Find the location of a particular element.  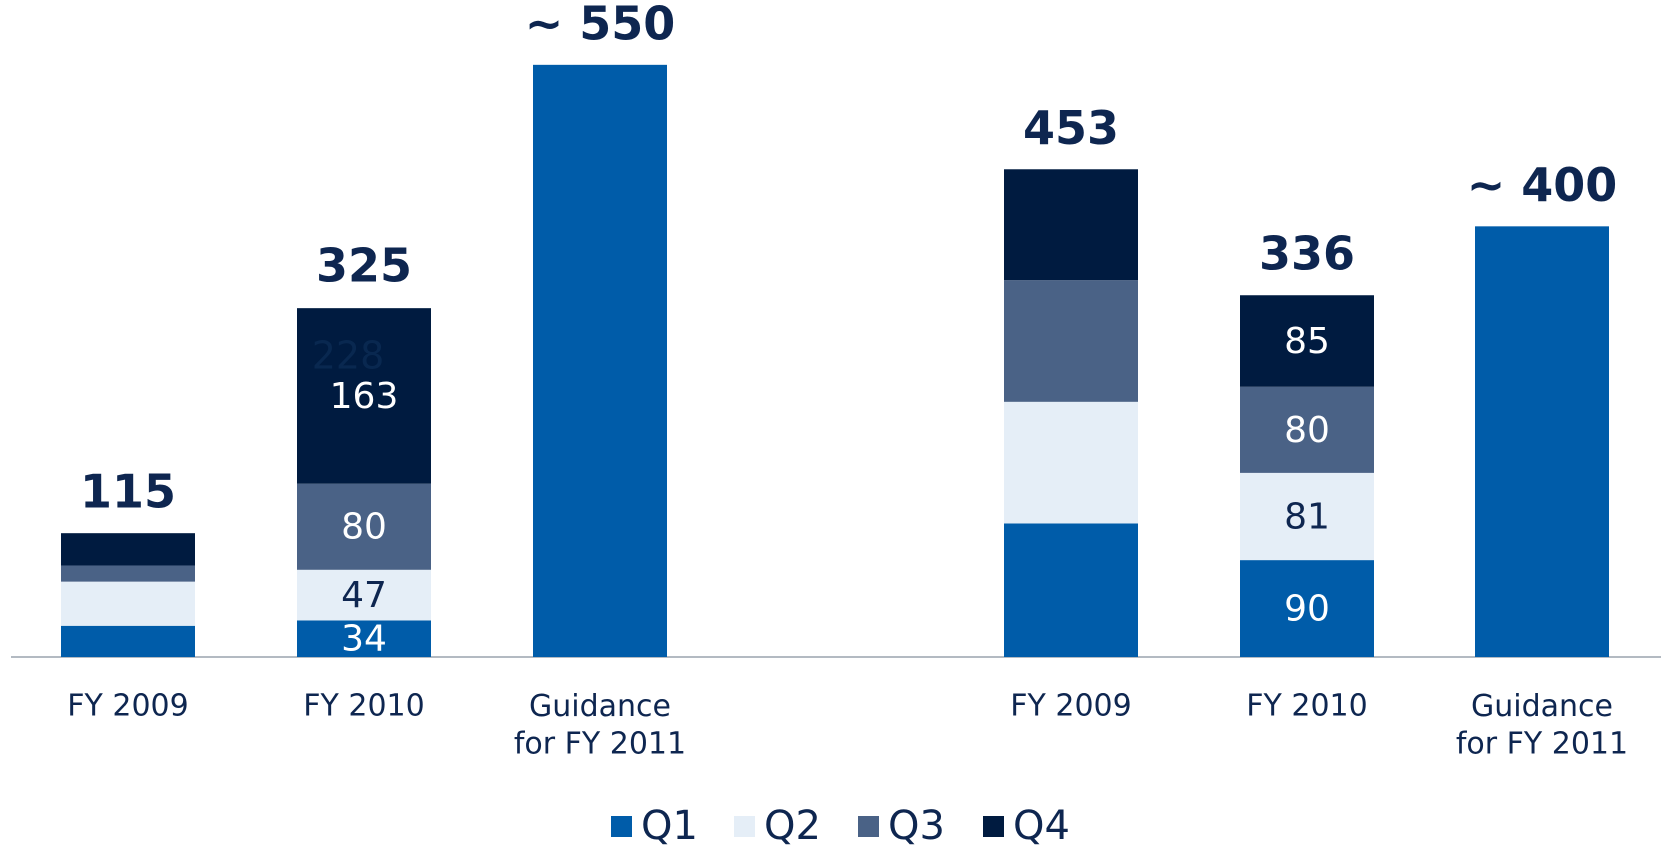

total-label: ~ 550 is located at coordinates (600, 25).